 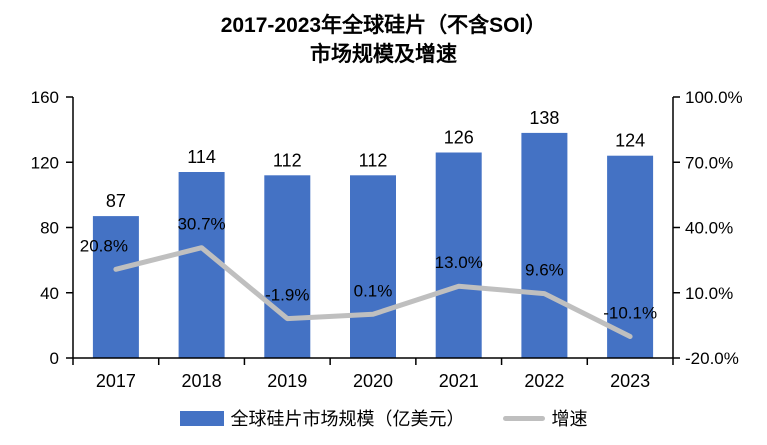 I want to click on bar-value-label: 114, so click(x=201, y=157).